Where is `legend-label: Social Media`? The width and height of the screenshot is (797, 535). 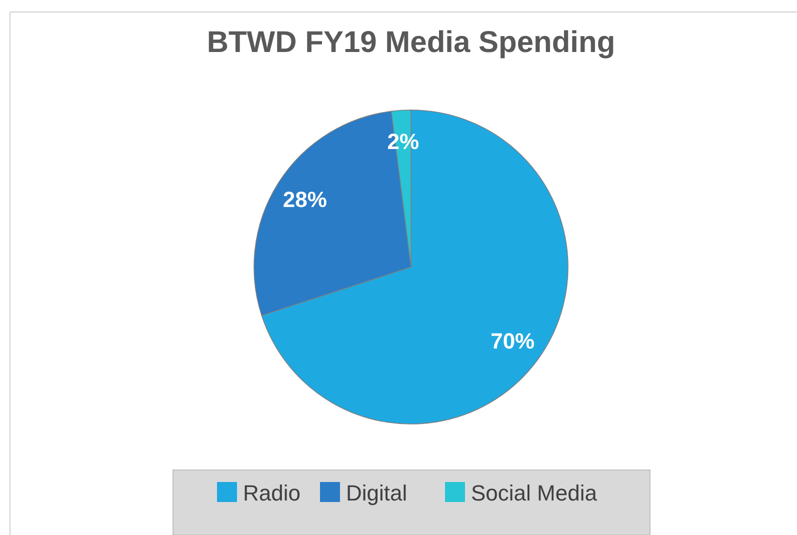 legend-label: Social Media is located at coordinates (534, 493).